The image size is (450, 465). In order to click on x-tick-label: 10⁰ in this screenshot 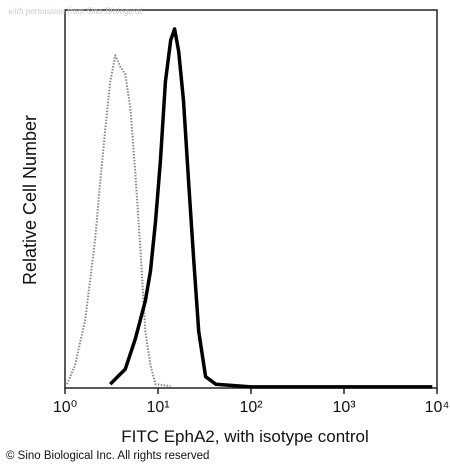, I will do `click(65, 407)`.